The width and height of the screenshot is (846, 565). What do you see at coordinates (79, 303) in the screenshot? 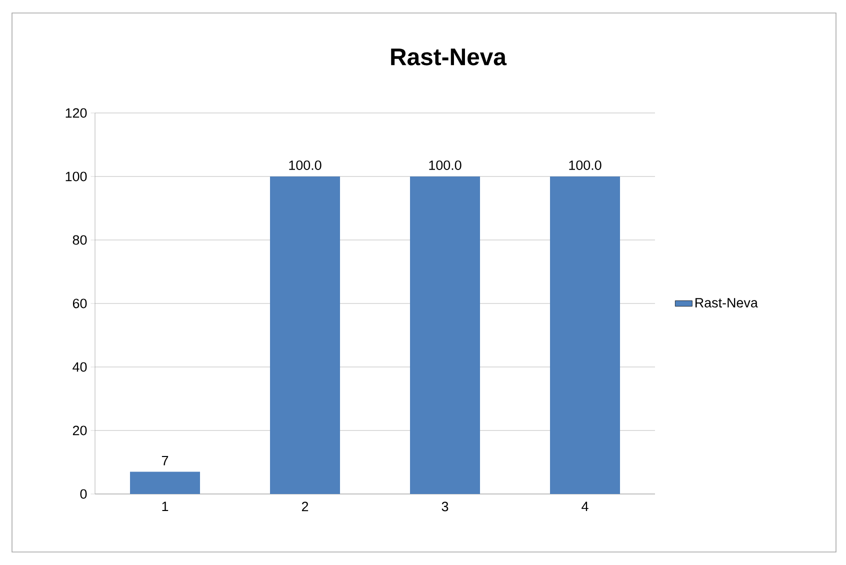
I see `y-tick-label: 60` at bounding box center [79, 303].